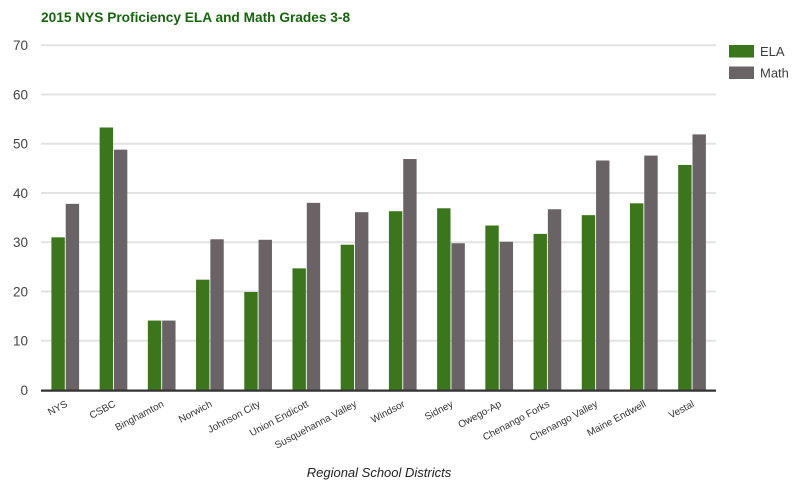 The image size is (800, 491). I want to click on svg-text: 20, so click(20, 291).